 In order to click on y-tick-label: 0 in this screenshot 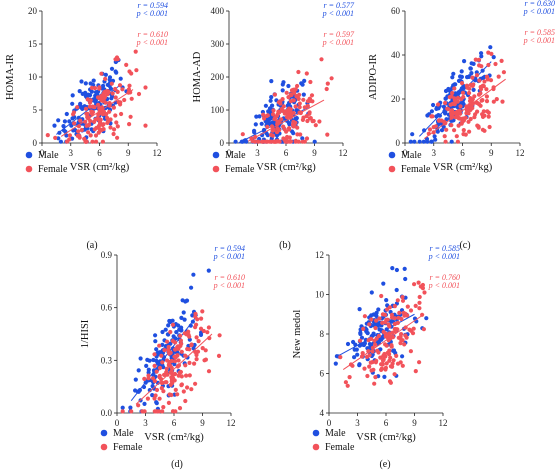, I will do `click(398, 143)`.